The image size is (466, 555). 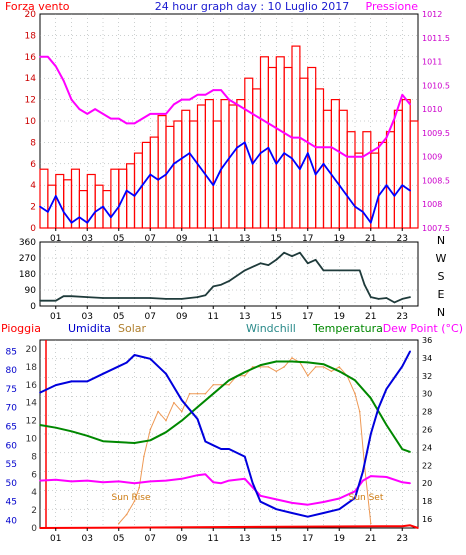 What do you see at coordinates (11, 390) in the screenshot?
I see `humidity-tick-label: 75` at bounding box center [11, 390].